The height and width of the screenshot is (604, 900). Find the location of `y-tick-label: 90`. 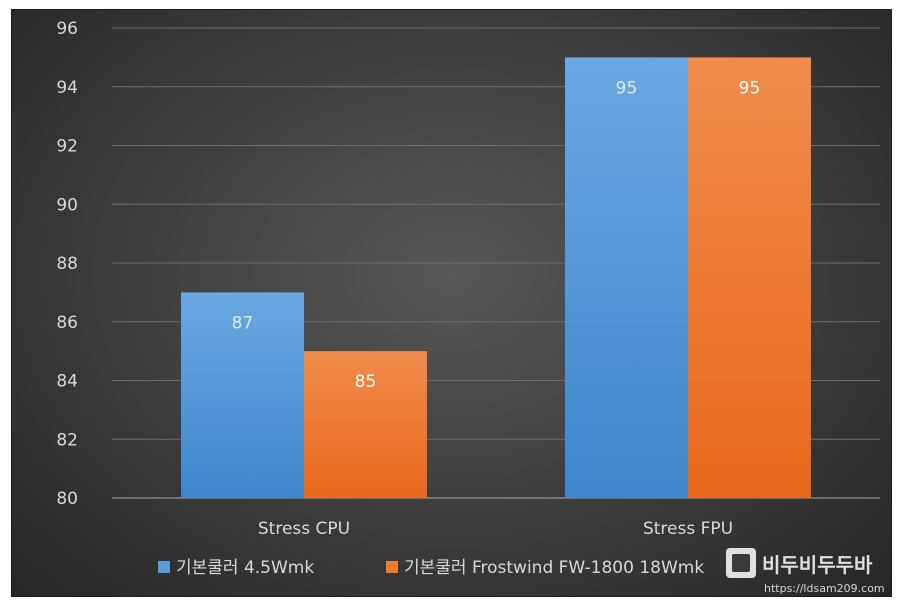

y-tick-label: 90 is located at coordinates (67, 205).